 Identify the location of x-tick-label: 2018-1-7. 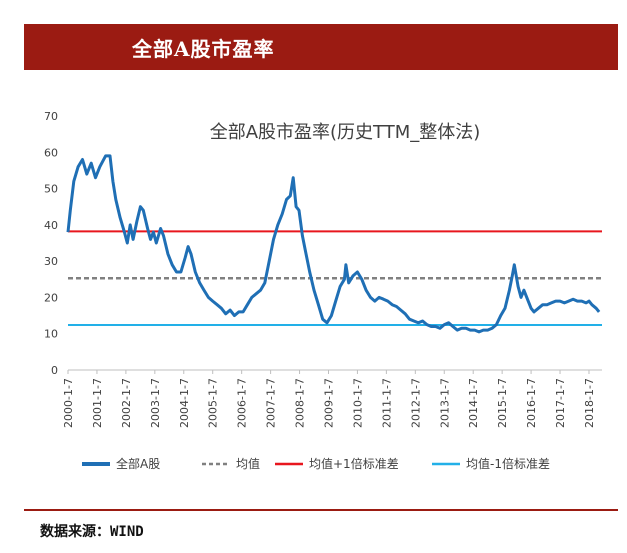
(589, 403).